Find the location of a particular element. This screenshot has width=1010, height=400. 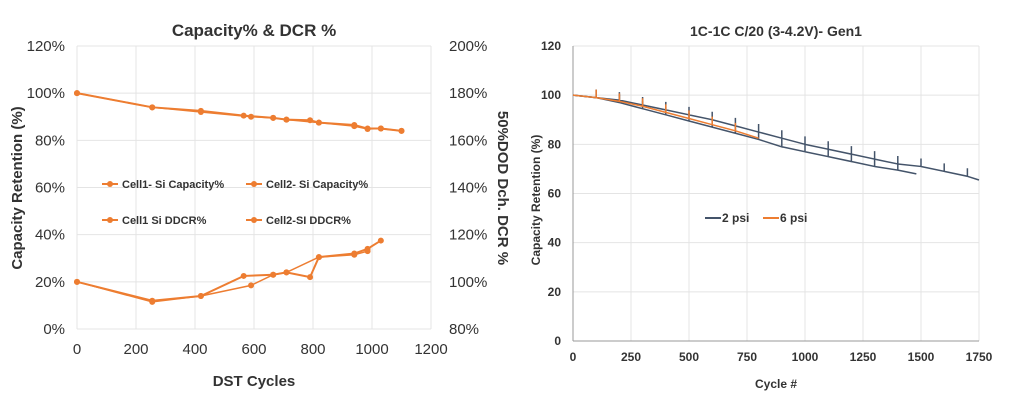

y-tick-label: 120% is located at coordinates (46, 46).